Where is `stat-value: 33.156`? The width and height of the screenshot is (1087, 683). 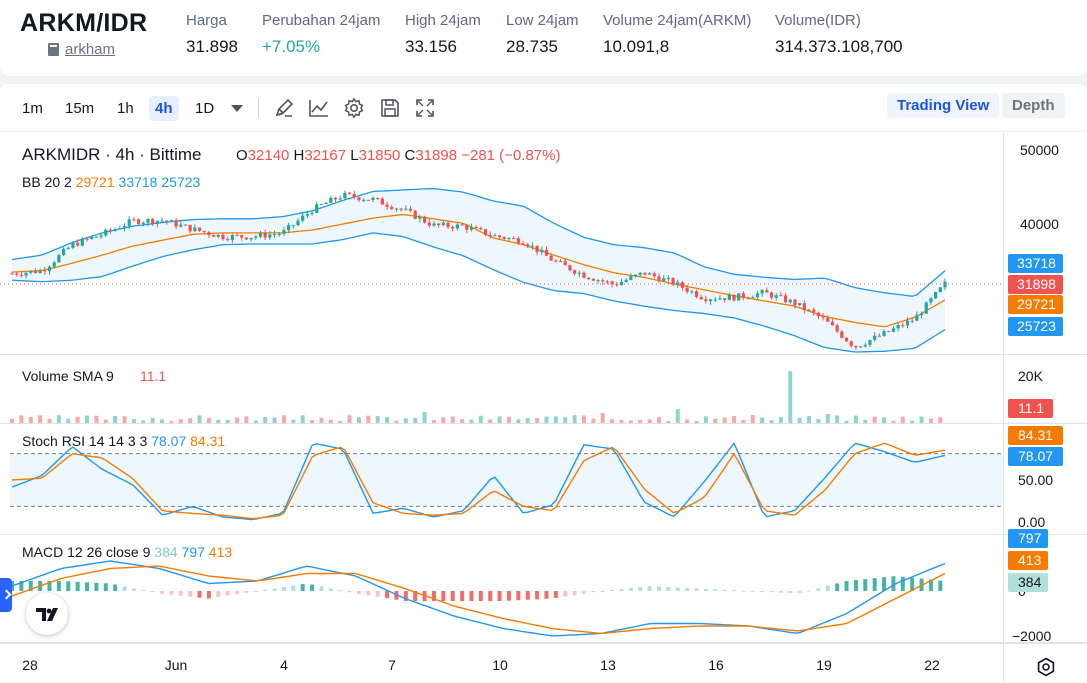 stat-value: 33.156 is located at coordinates (431, 46).